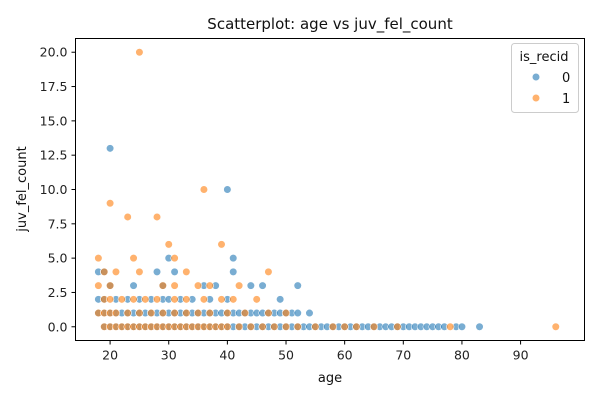 Image resolution: width=600 pixels, height=400 pixels. What do you see at coordinates (110, 355) in the screenshot?
I see `x-tick-label: 20` at bounding box center [110, 355].